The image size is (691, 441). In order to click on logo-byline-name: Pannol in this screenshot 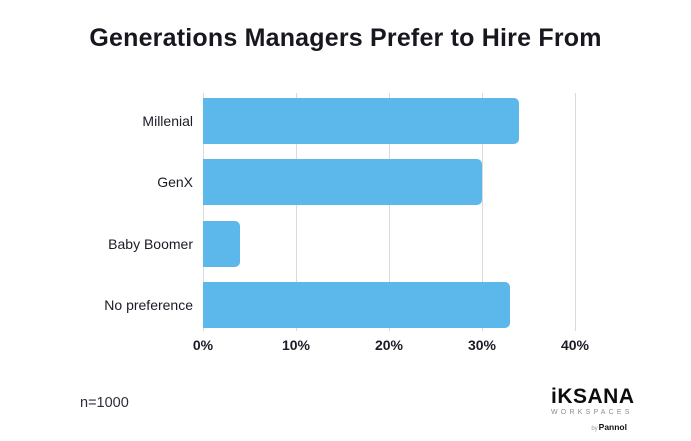, I will do `click(612, 427)`.